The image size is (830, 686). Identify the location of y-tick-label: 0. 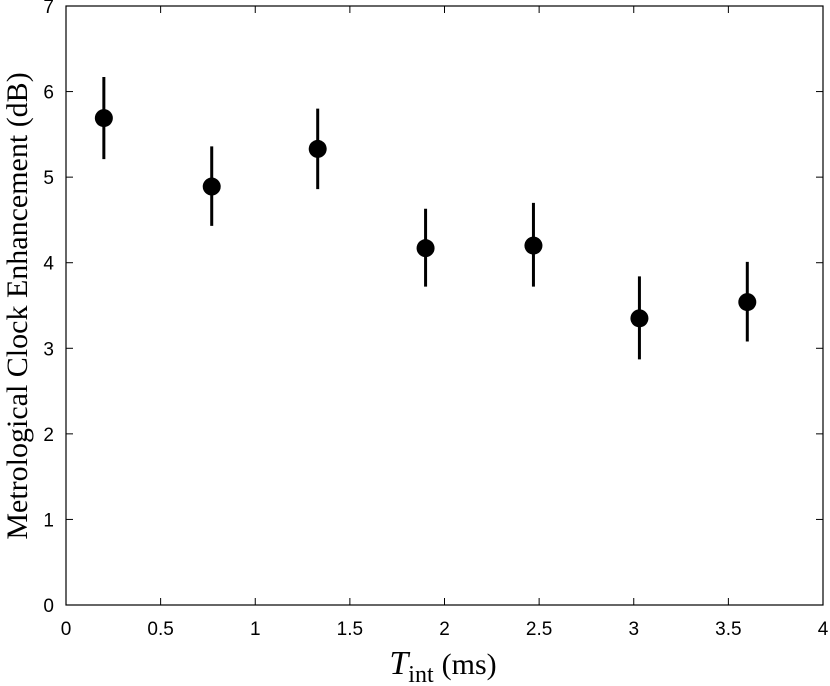
(48, 606).